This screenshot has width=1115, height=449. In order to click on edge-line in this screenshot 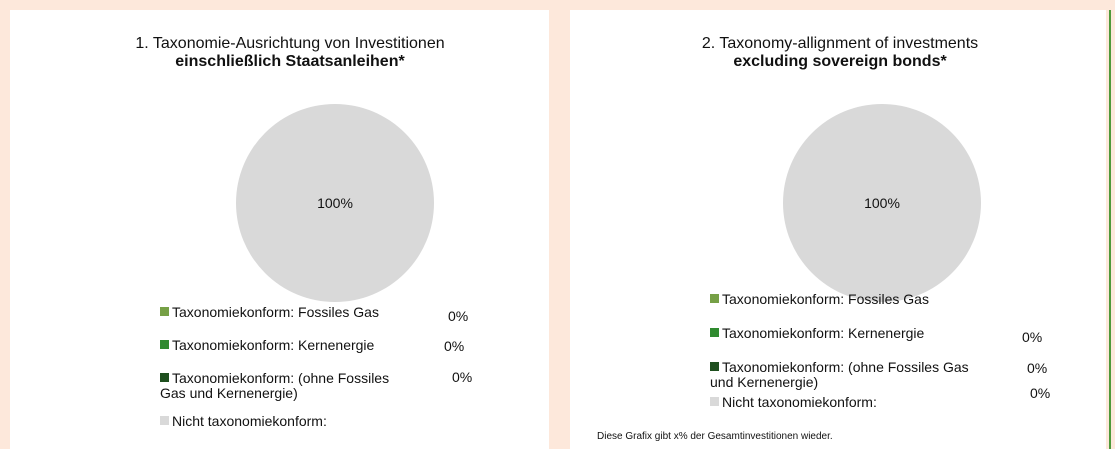, I will do `click(1110, 229)`.